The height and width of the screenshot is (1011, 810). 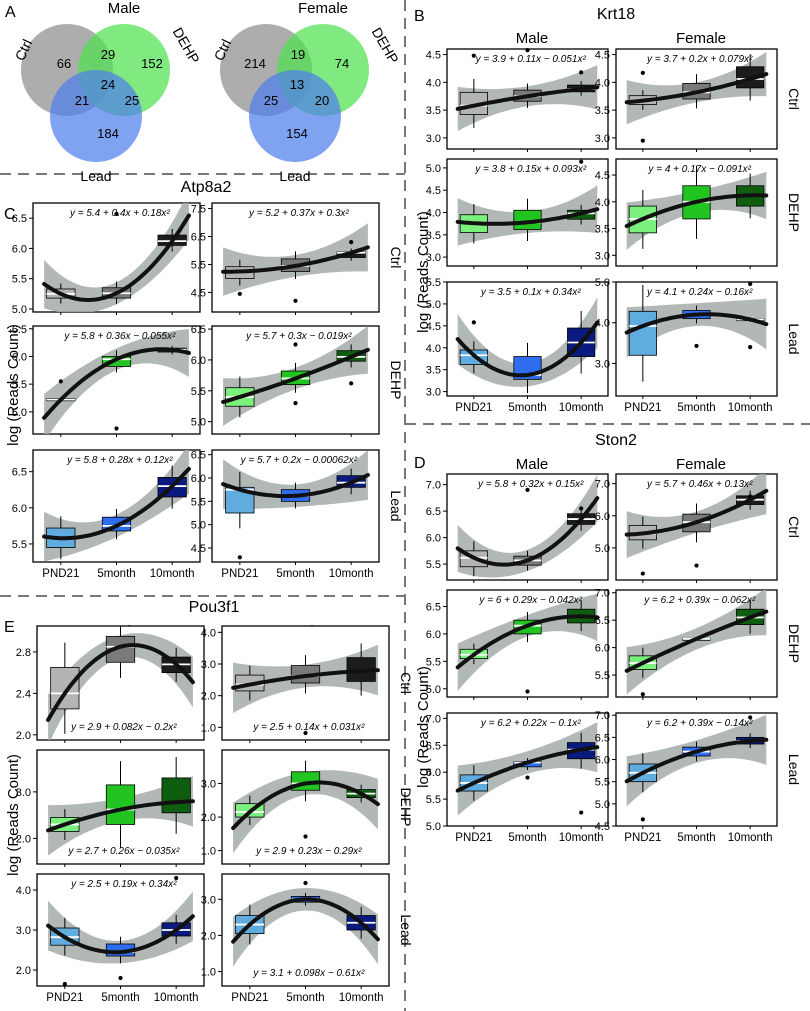 I want to click on fit-equation: y = 2.5 + 0.14x + 0.031x², so click(x=308, y=727).